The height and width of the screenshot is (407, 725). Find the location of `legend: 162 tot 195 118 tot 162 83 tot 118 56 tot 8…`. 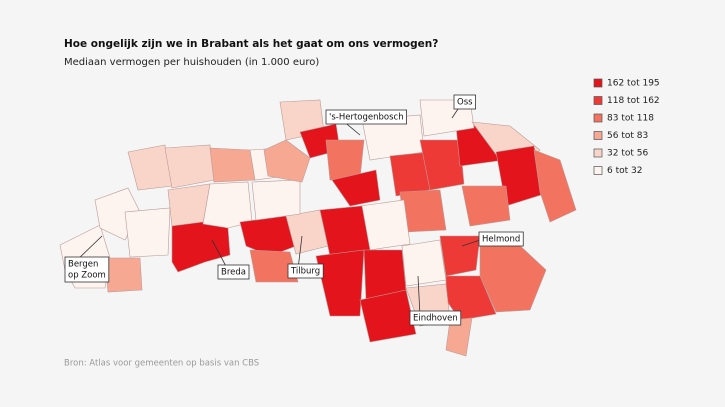

legend: 162 tot 195 118 tot 162 83 tot 118 56 tot 8… is located at coordinates (626, 127).